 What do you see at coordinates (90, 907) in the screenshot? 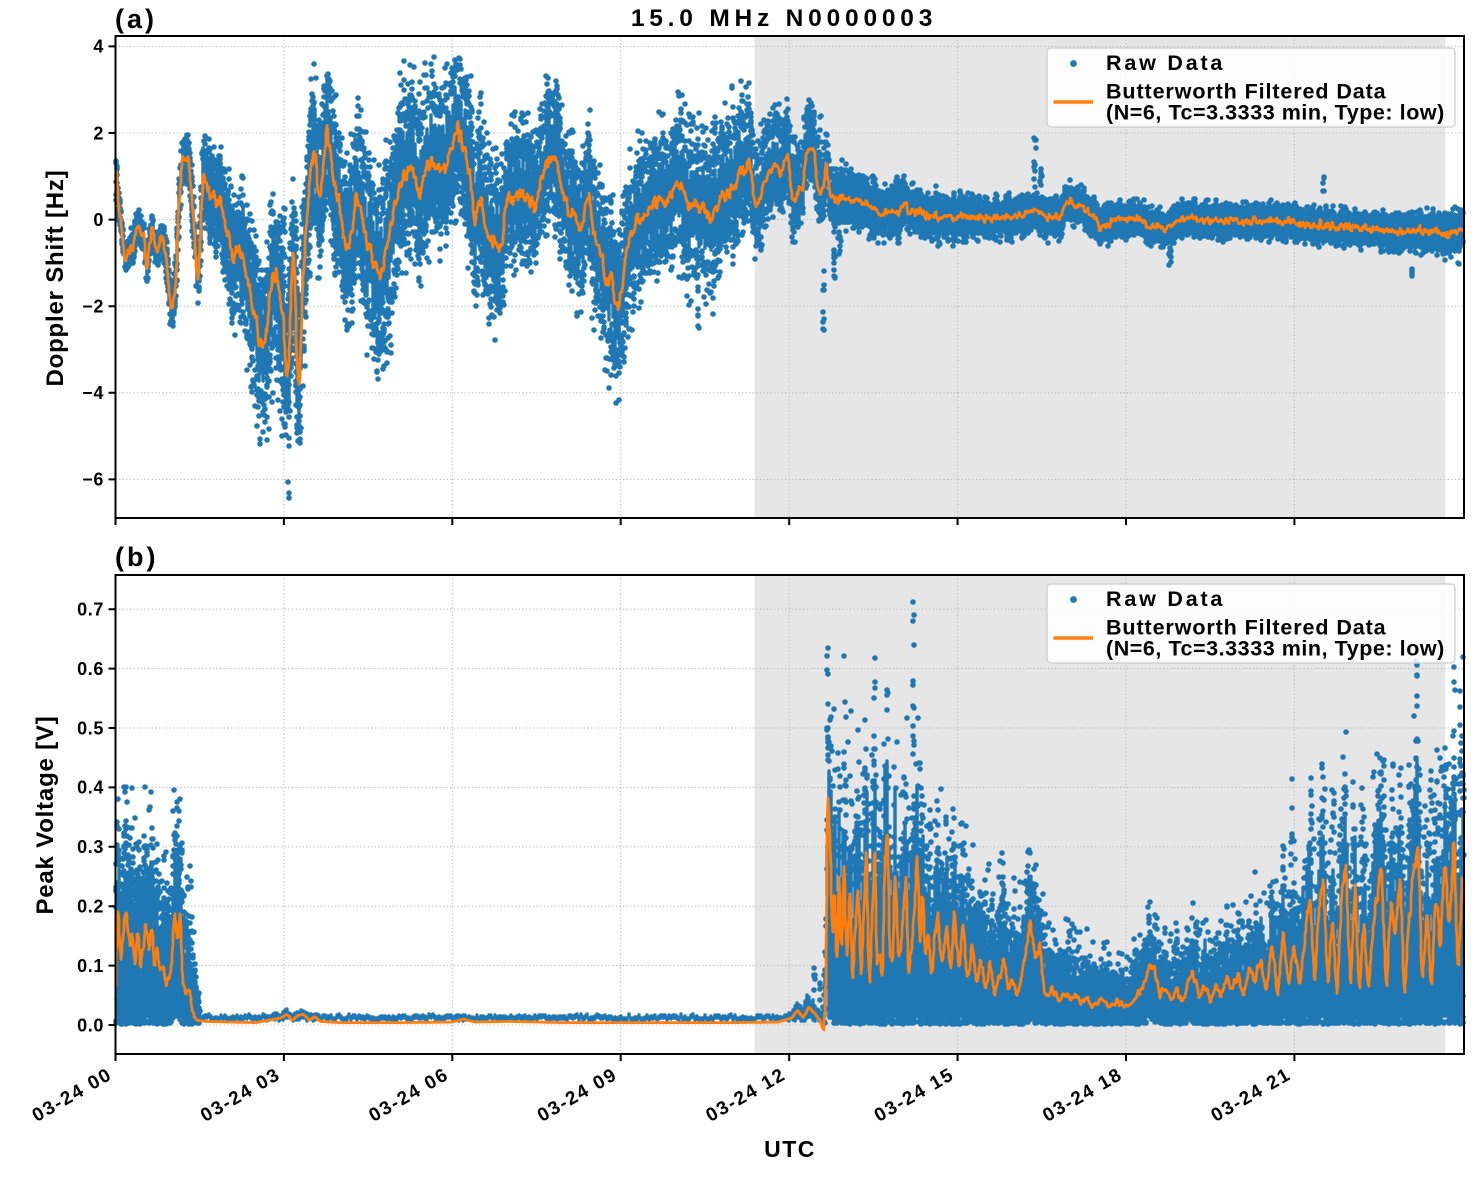
I see `svg-text: 0.2` at bounding box center [90, 907].